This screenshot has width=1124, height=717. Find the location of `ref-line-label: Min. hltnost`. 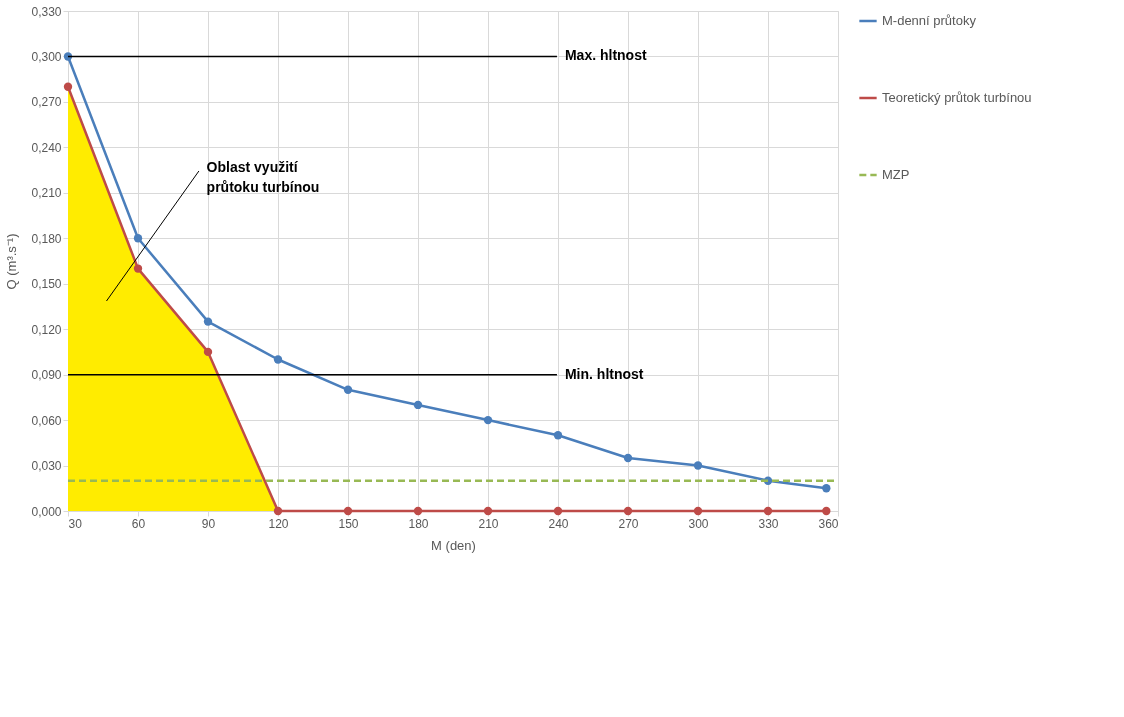

ref-line-label: Min. hltnost is located at coordinates (604, 373).